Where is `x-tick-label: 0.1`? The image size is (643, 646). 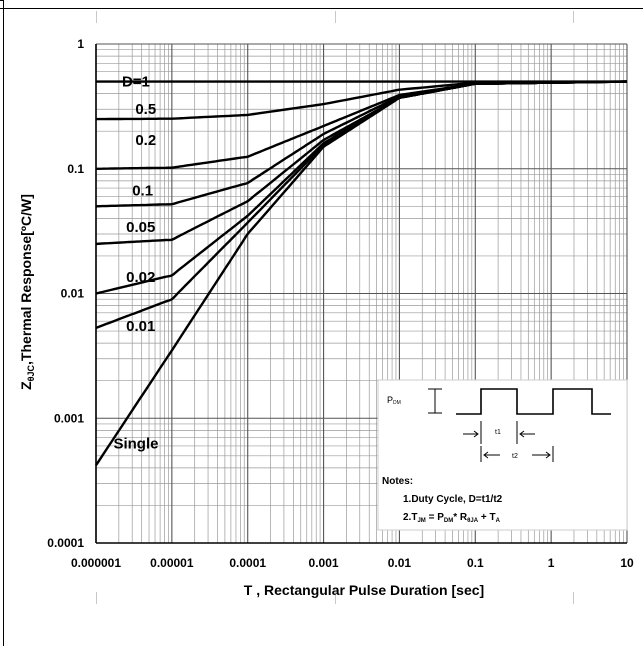 x-tick-label: 0.1 is located at coordinates (475, 563).